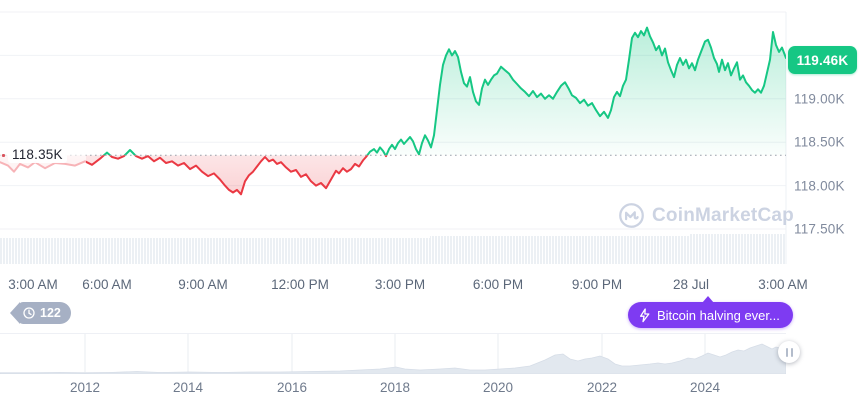 The width and height of the screenshot is (860, 401). Describe the element at coordinates (29, 313) in the screenshot. I see `history-clock-icon` at that location.